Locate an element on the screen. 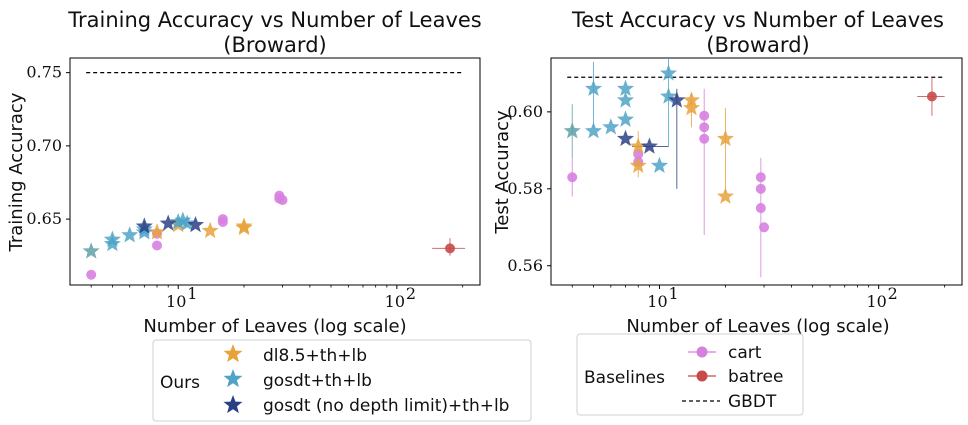 The width and height of the screenshot is (968, 425). chart1-xtick-label-1: 10 is located at coordinates (395, 301).